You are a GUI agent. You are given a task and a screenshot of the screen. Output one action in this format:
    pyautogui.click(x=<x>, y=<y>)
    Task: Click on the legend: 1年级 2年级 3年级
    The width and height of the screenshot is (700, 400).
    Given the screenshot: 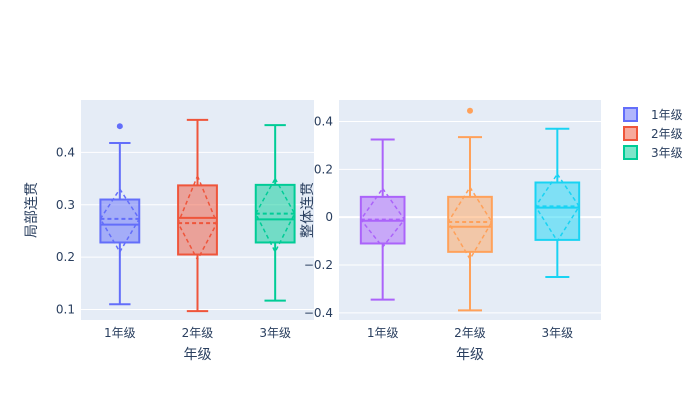 What is the action you would take?
    pyautogui.click(x=653, y=133)
    